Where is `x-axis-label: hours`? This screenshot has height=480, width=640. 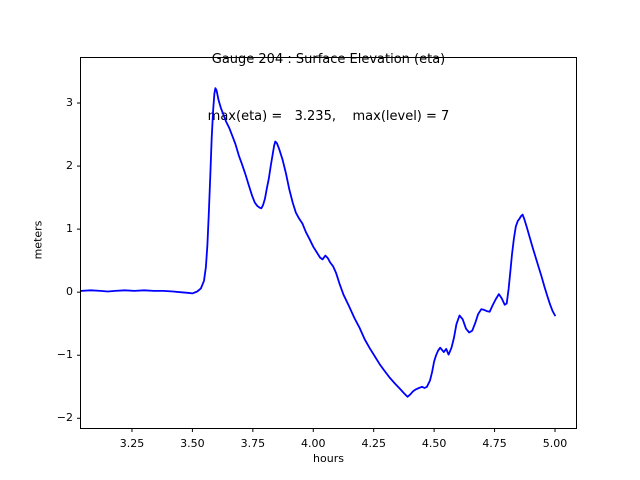 x-axis-label: hours is located at coordinates (328, 458).